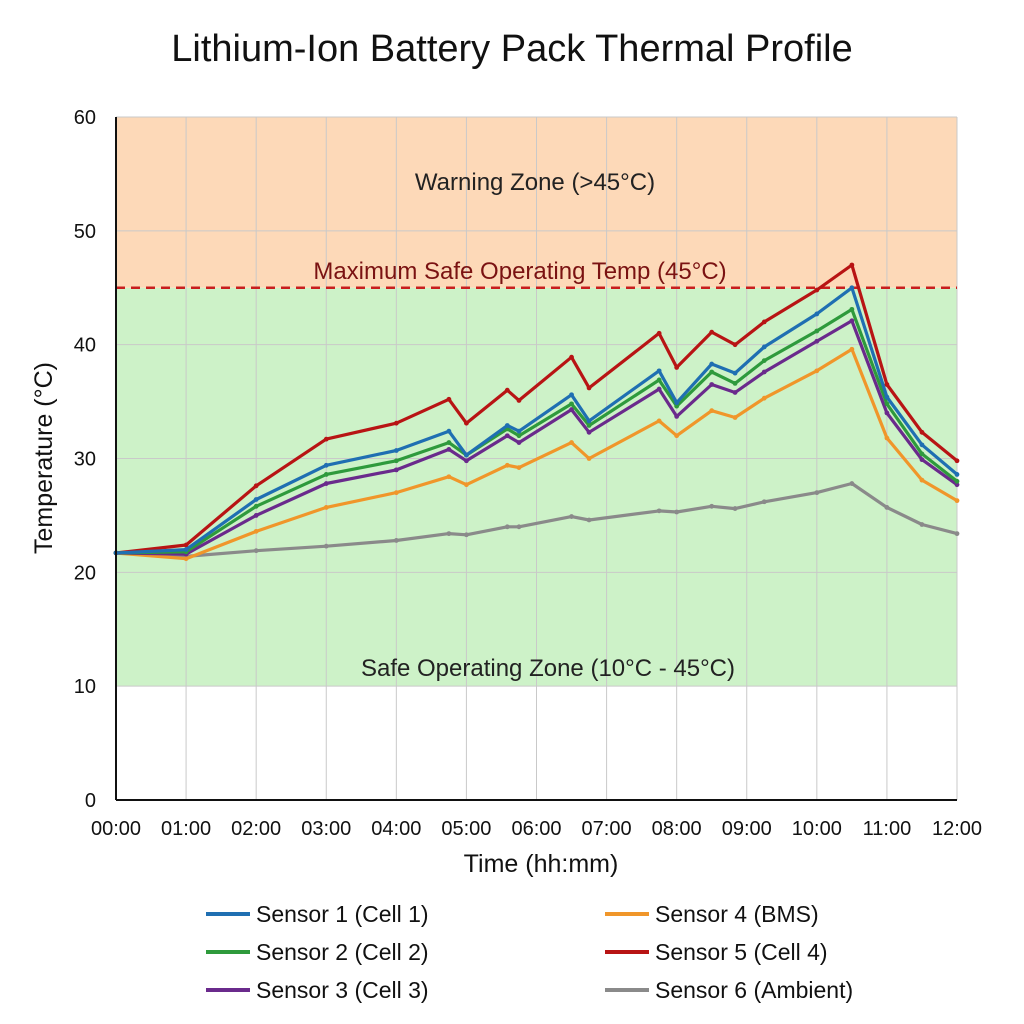 This screenshot has width=1024, height=1024. I want to click on legend-item: Sensor 6 (Ambient), so click(729, 990).